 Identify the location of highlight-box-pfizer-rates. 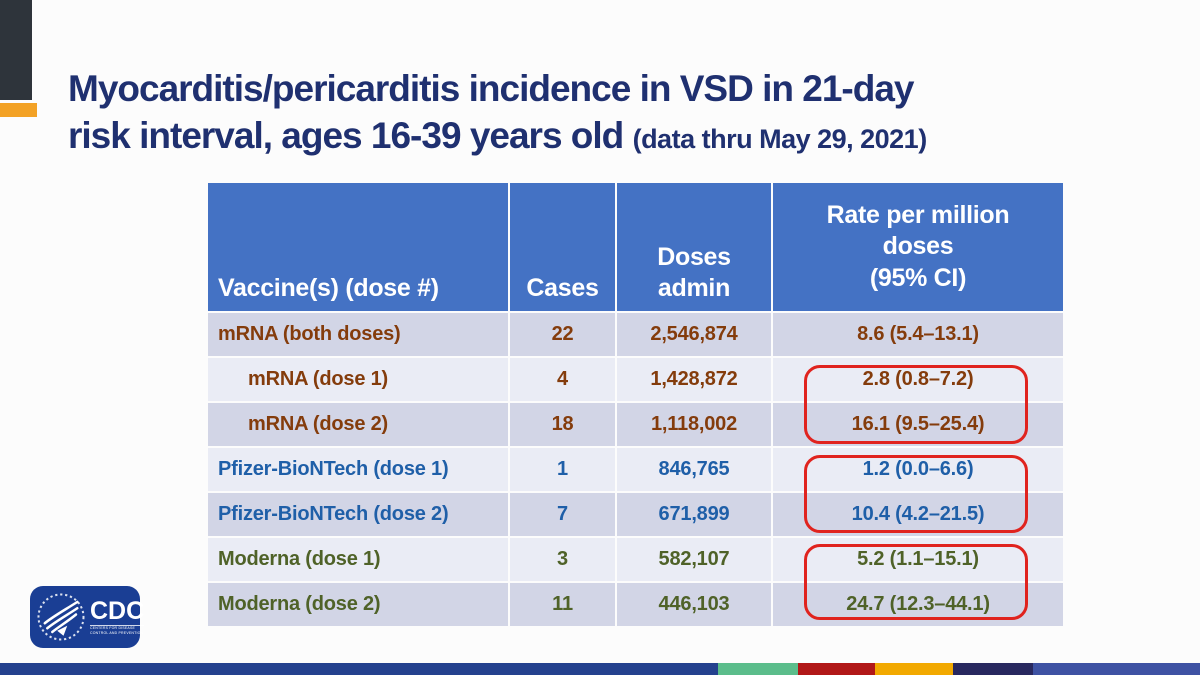
(916, 494).